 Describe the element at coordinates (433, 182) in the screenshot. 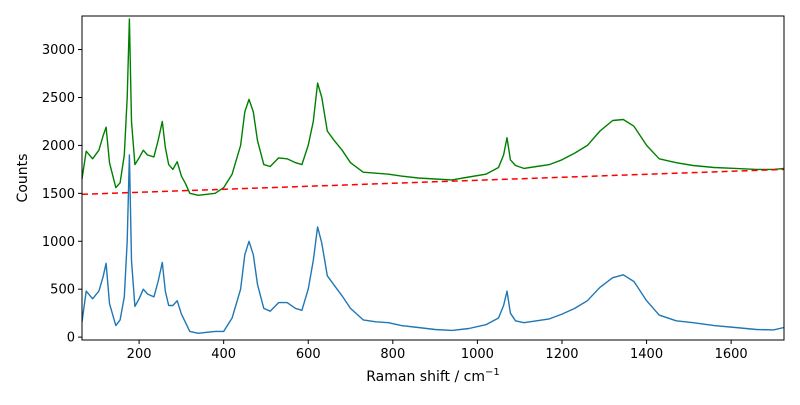

I see `series-line-baseline-fit` at that location.